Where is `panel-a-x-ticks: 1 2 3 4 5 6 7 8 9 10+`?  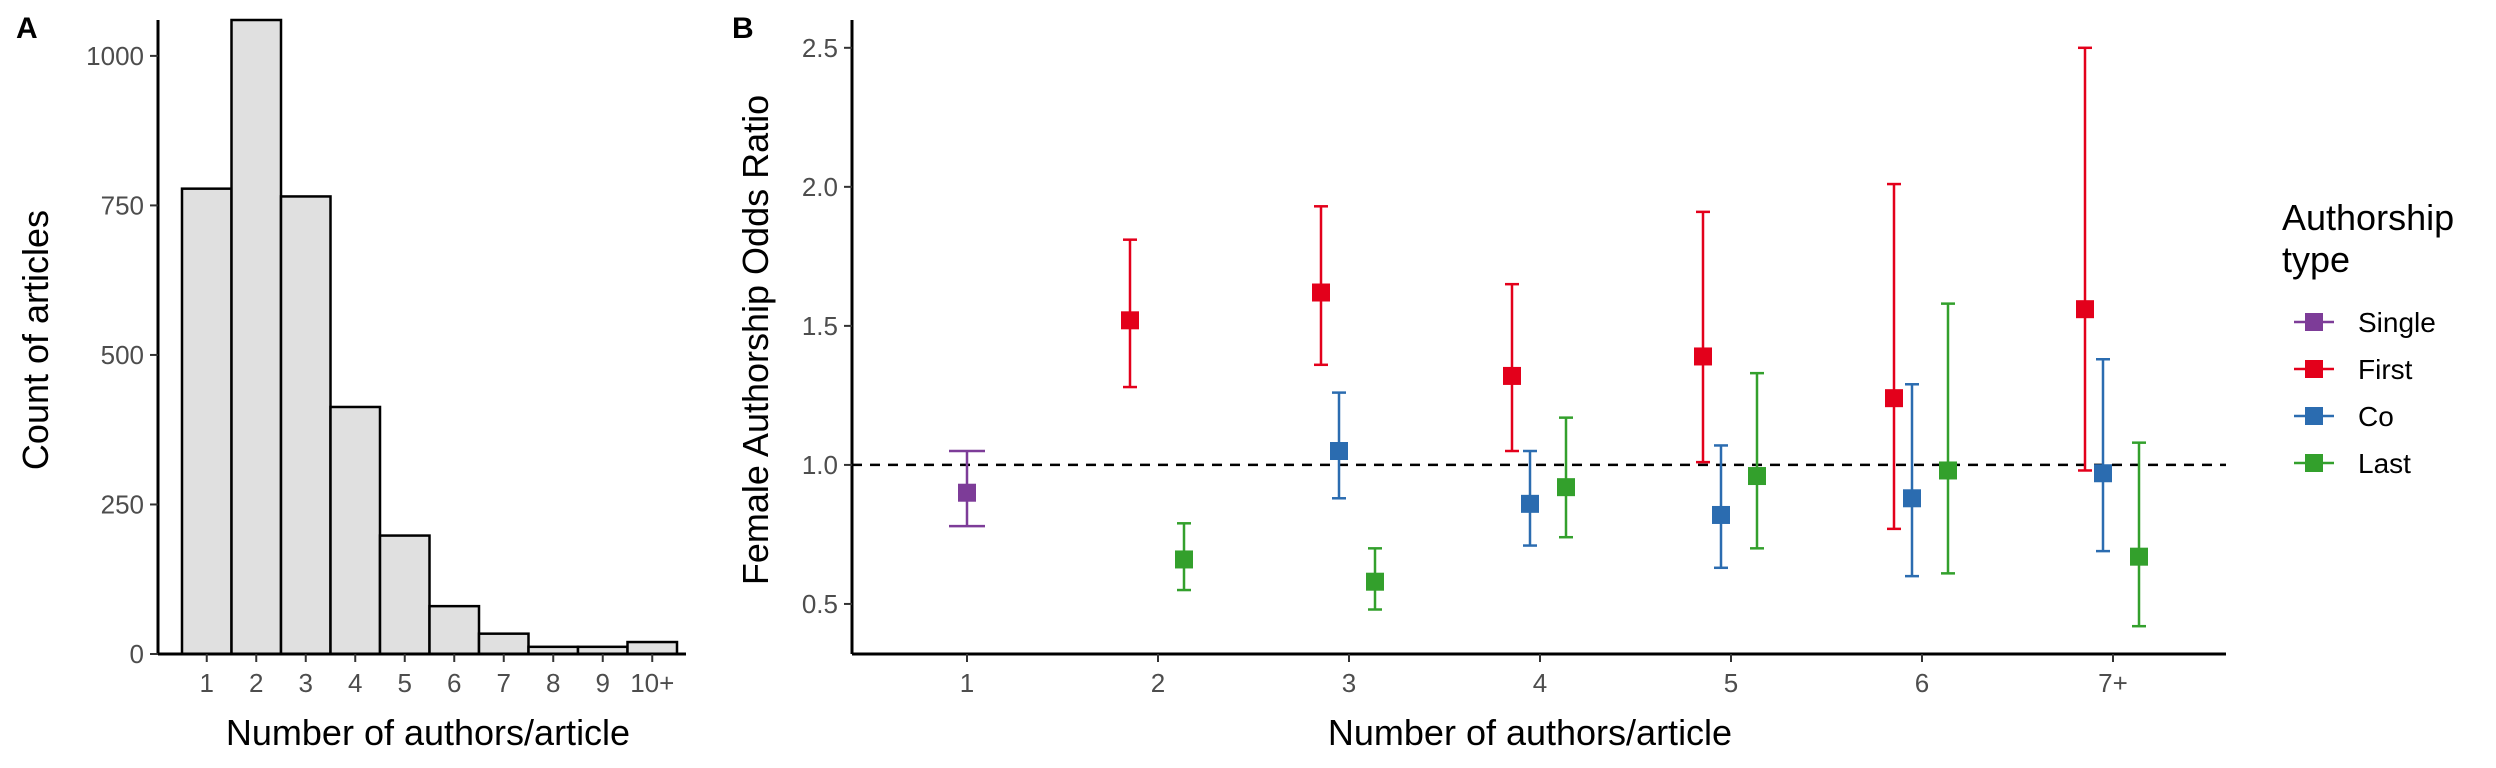
panel-a-x-ticks: 1 2 3 4 5 6 7 8 9 10+ is located at coordinates (437, 676).